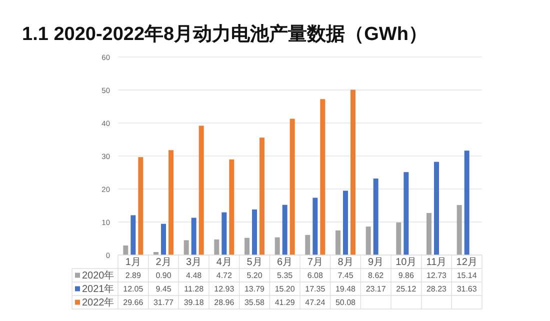 The width and height of the screenshot is (550, 321). I want to click on data-label: 41.29, so click(285, 302).